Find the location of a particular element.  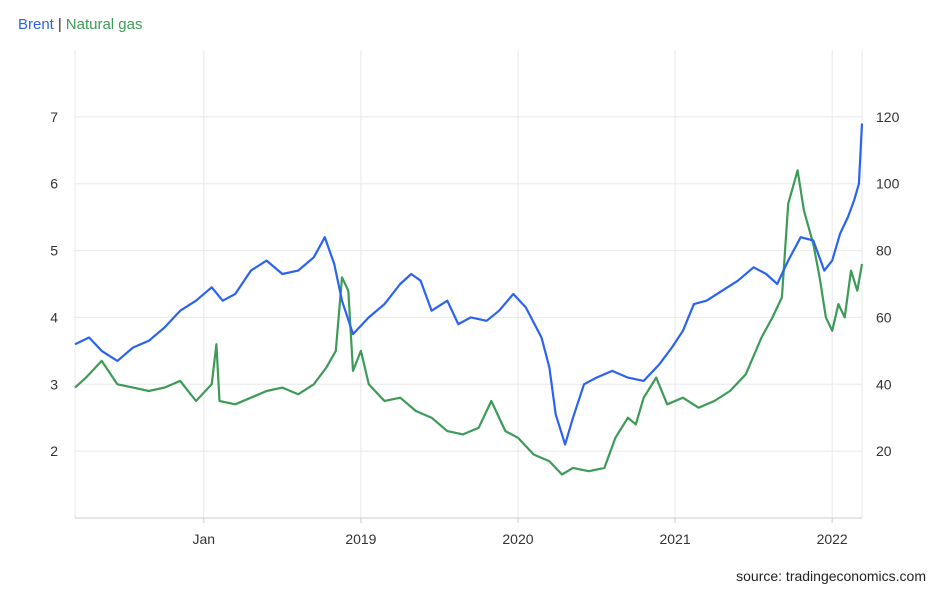

y-right-tick-label: 40 is located at coordinates (884, 384).